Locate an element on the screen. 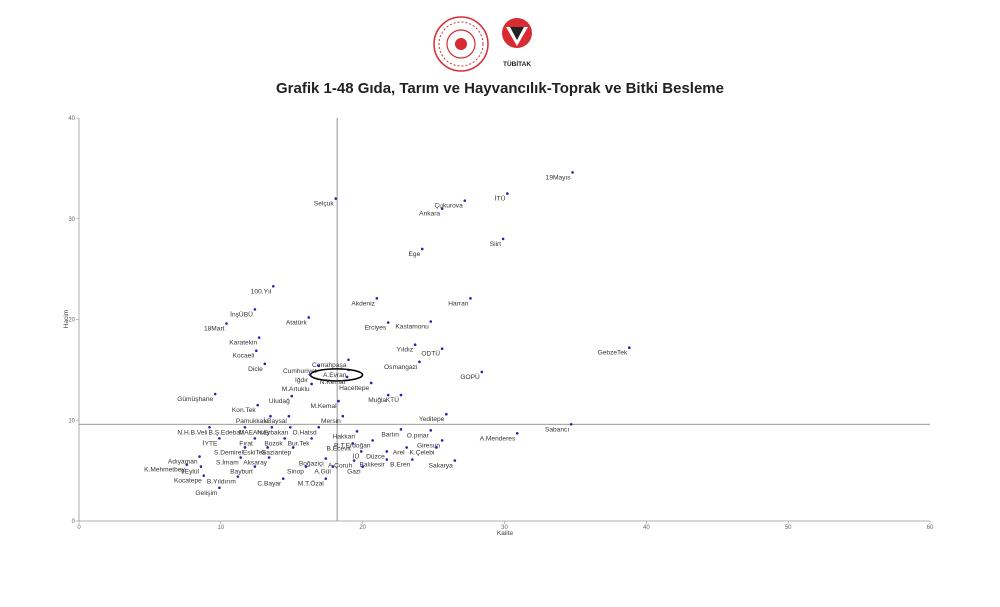 The image size is (1000, 607). point-label: Bur.Tek is located at coordinates (299, 443).